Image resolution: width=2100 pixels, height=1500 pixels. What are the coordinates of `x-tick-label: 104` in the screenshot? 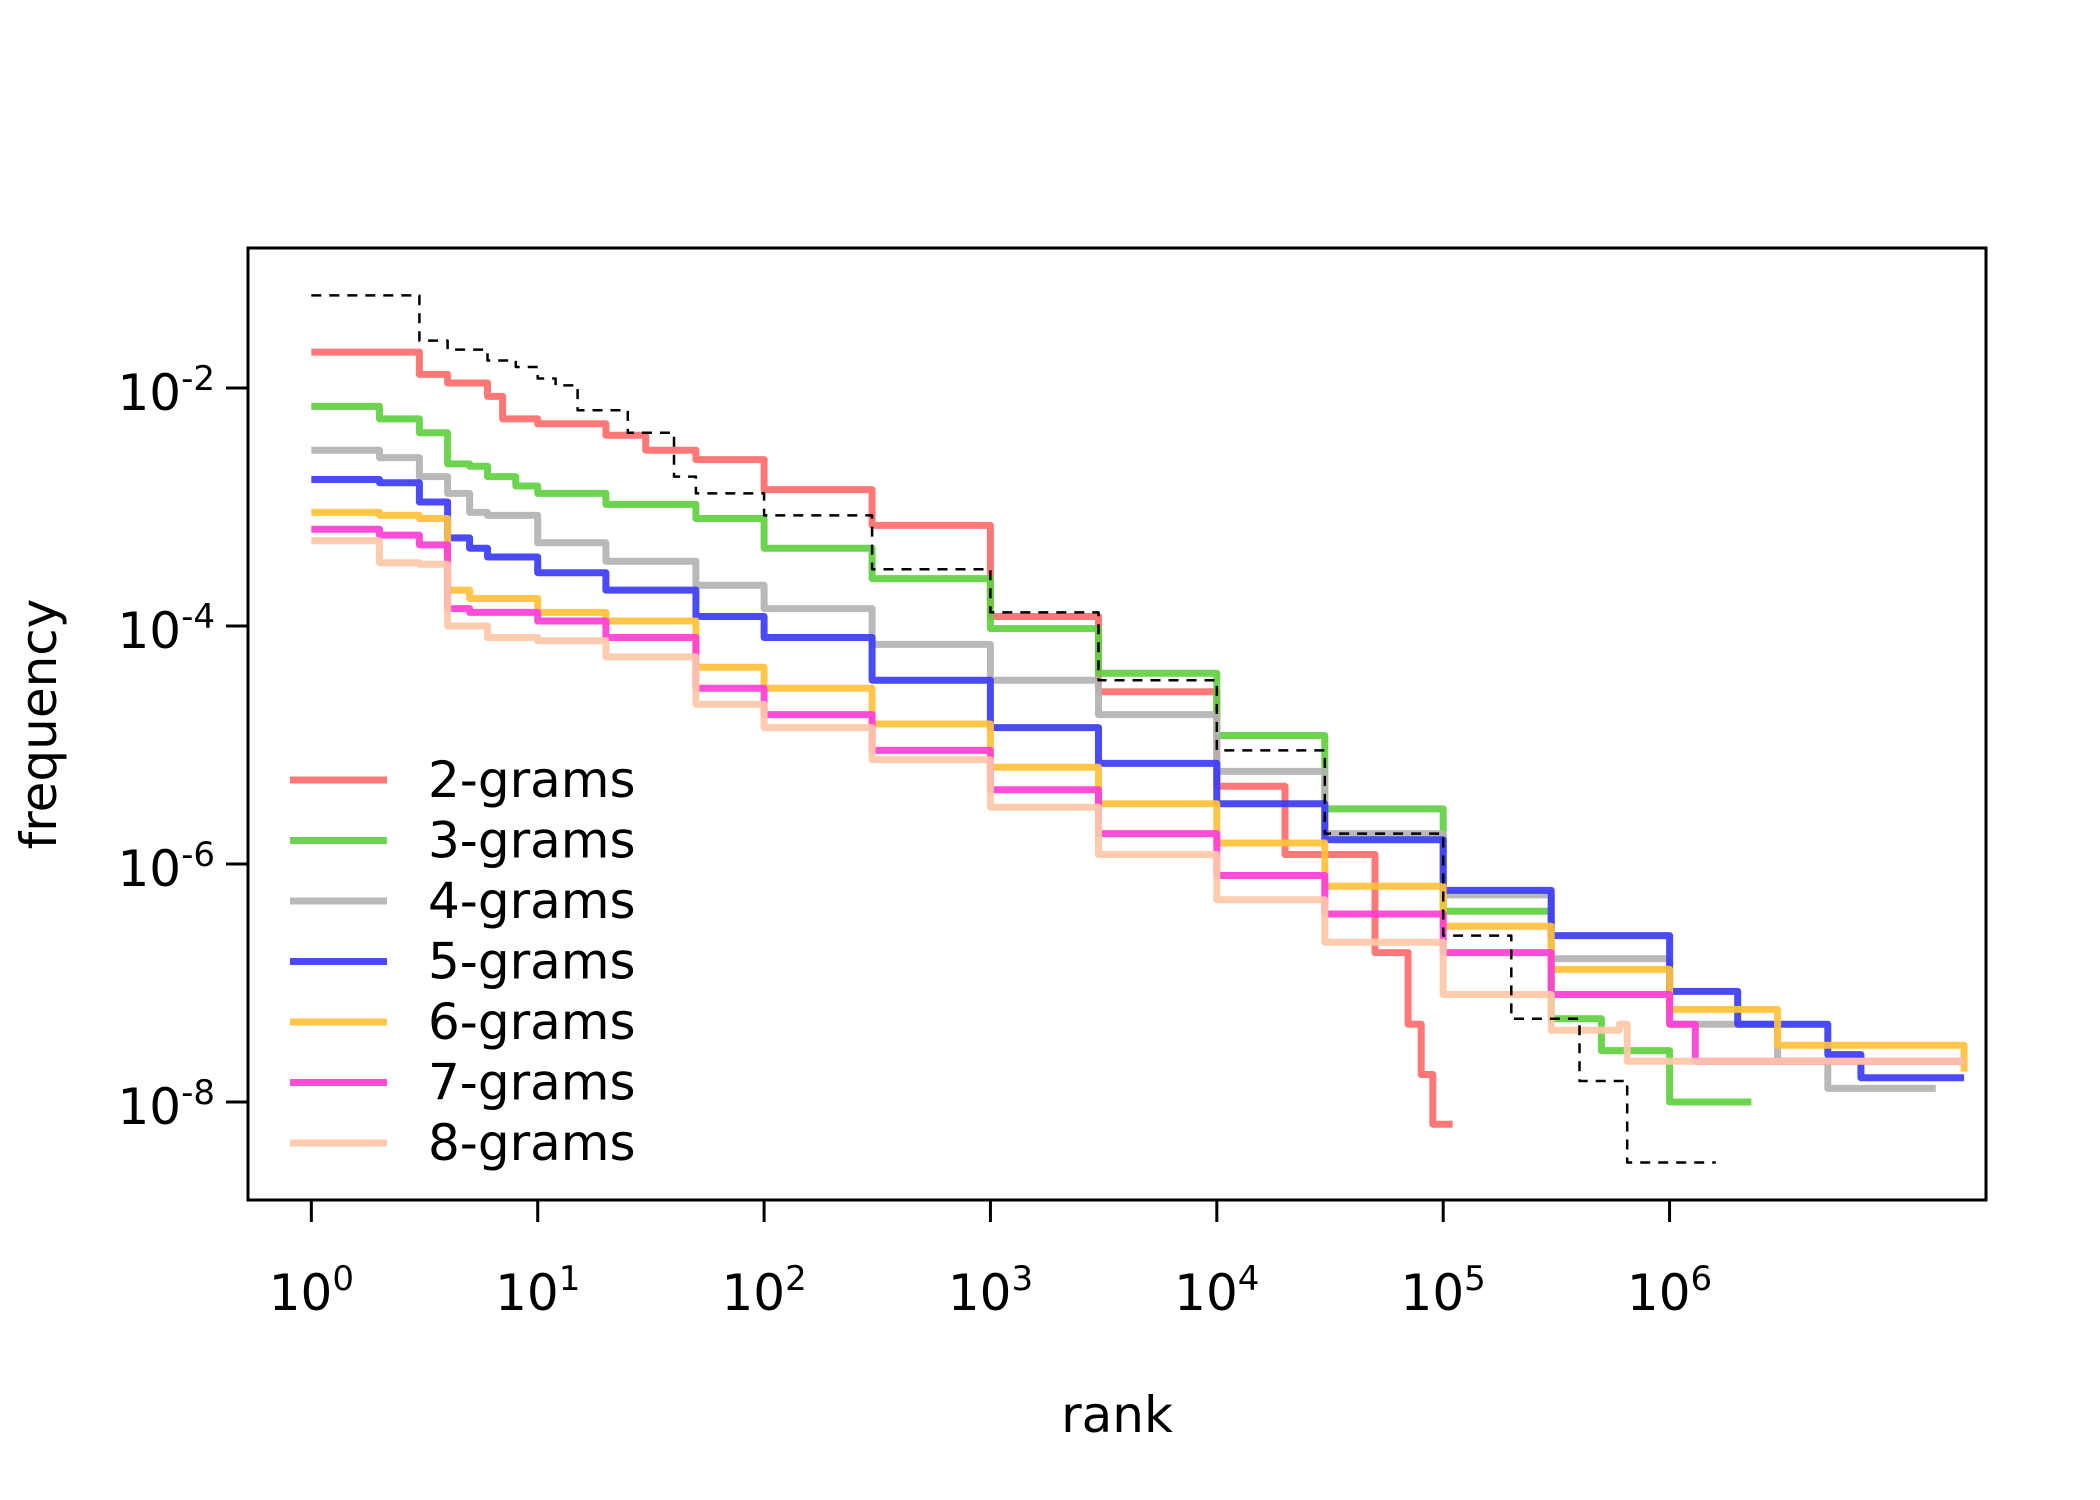 It's located at (1216, 1290).